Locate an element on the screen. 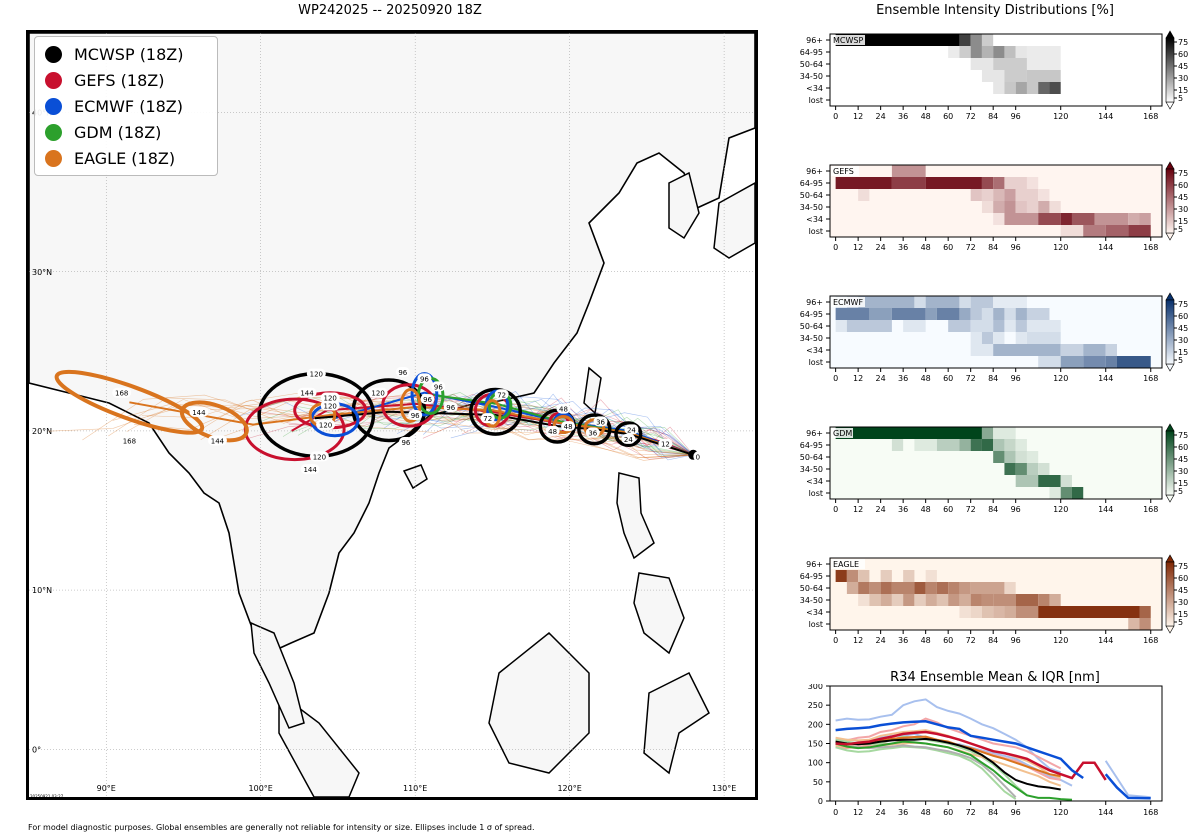 The width and height of the screenshot is (1200, 840). heatmap-frame is located at coordinates (996, 332).